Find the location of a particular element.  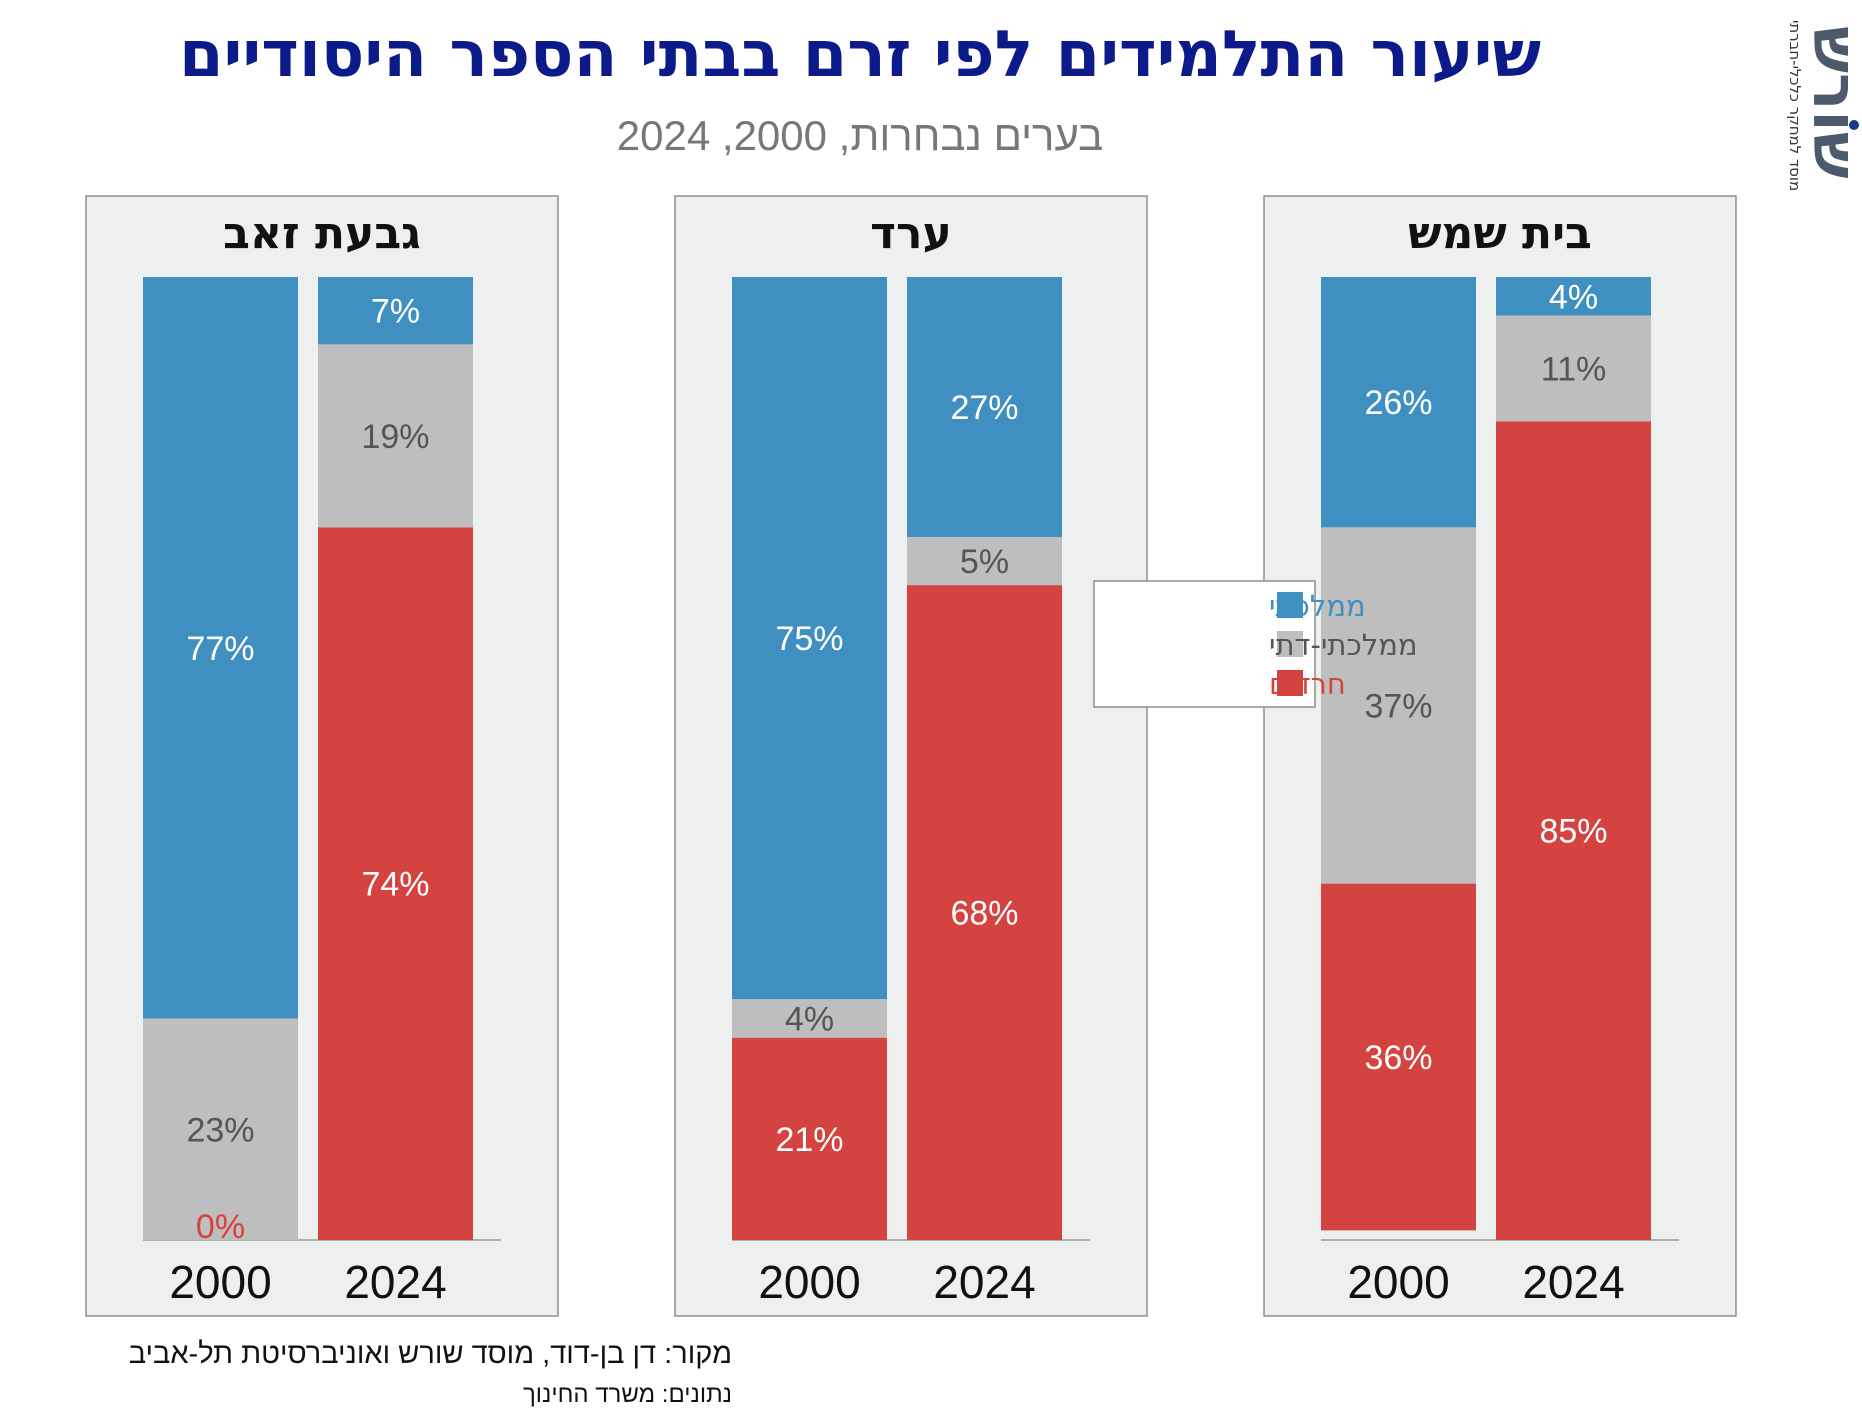

data-label: 23% is located at coordinates (220, 1130).